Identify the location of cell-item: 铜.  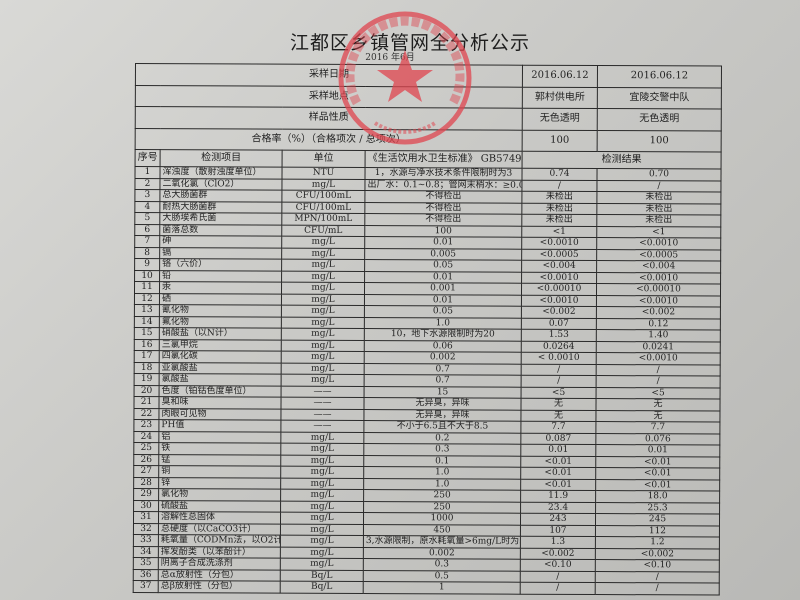
(219, 471).